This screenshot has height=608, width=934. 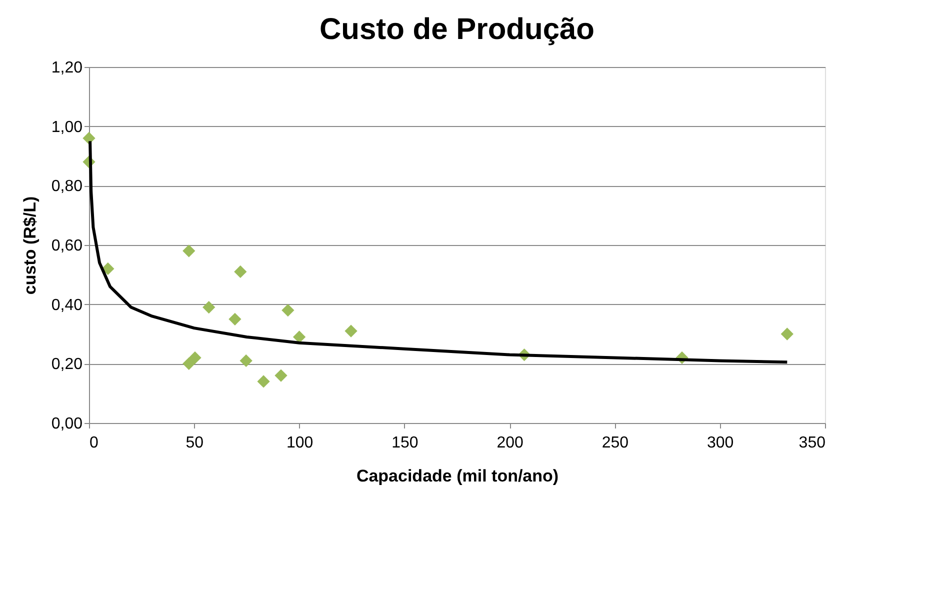 I want to click on x-tick-label: 350, so click(x=812, y=443).